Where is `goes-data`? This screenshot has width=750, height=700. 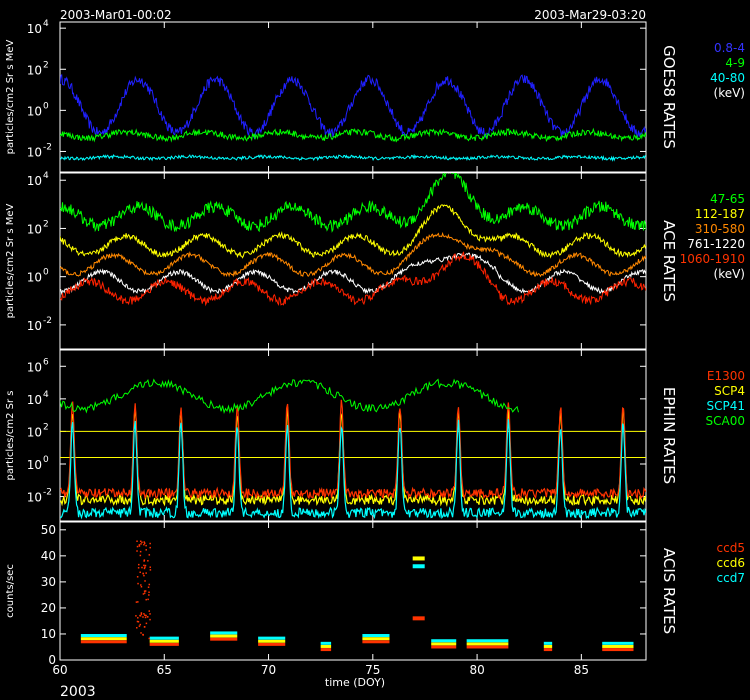
goes-data is located at coordinates (353, 117).